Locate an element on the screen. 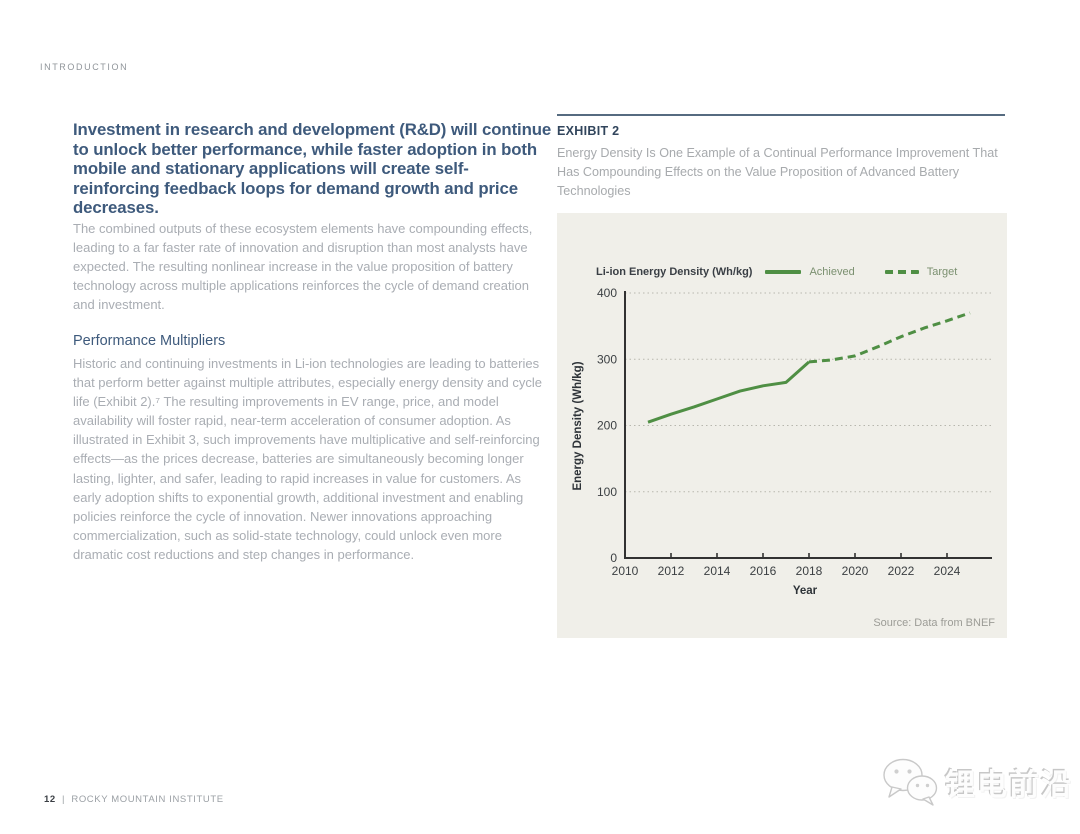  svg-text: 200 is located at coordinates (607, 426).